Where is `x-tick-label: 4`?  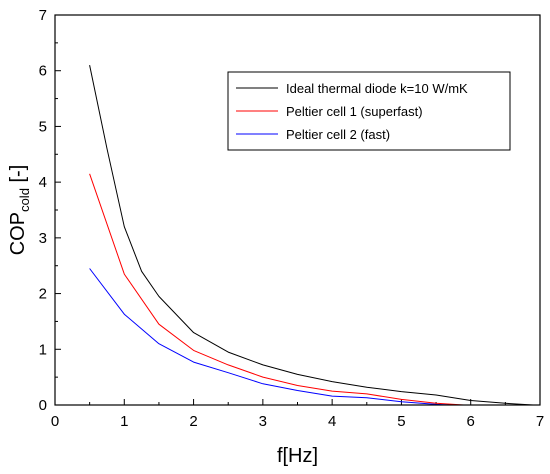 x-tick-label: 4 is located at coordinates (332, 421).